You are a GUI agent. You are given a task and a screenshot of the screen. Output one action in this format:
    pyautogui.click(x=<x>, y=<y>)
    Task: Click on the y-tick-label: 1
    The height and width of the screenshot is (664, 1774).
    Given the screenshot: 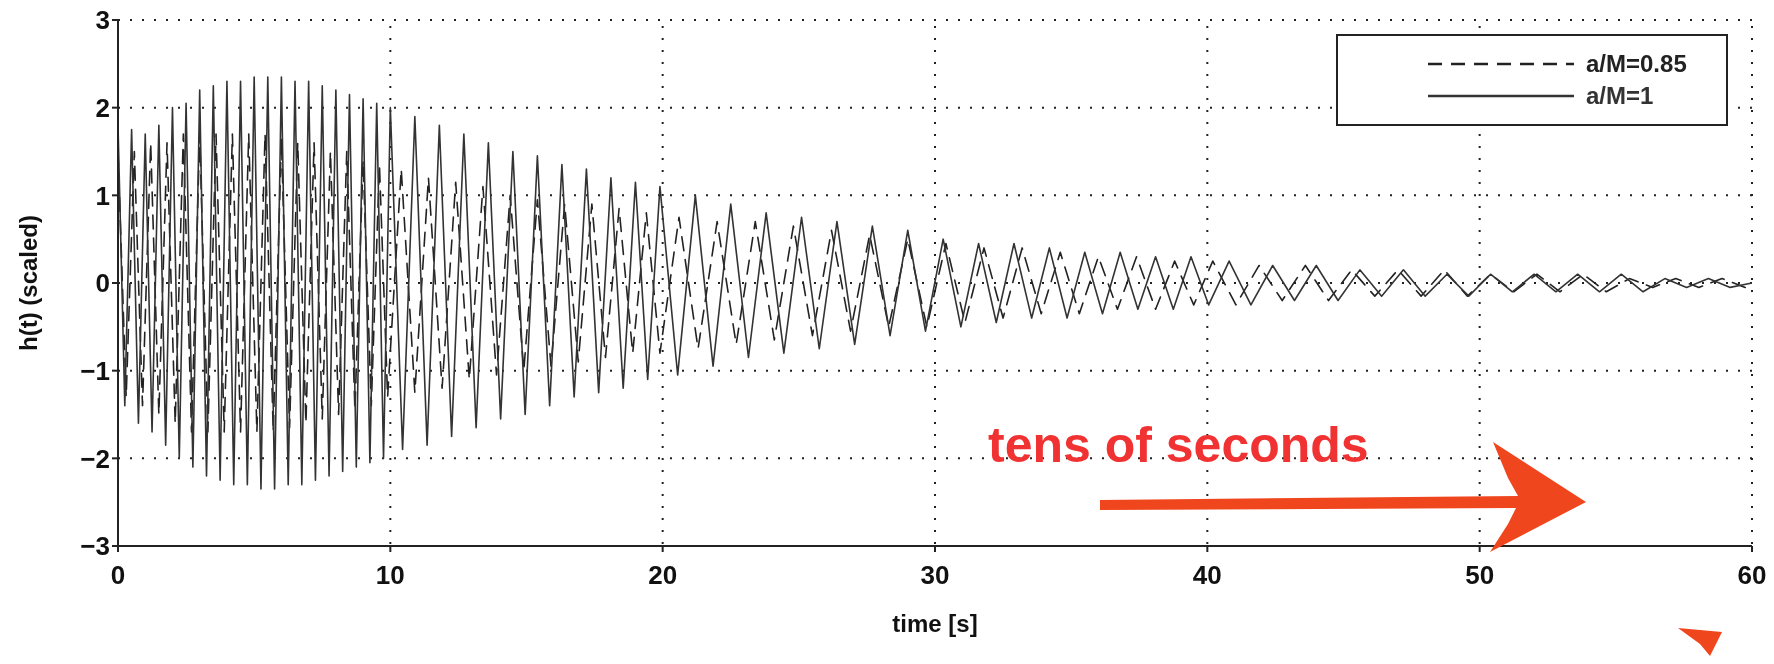 What is the action you would take?
    pyautogui.click(x=102, y=195)
    